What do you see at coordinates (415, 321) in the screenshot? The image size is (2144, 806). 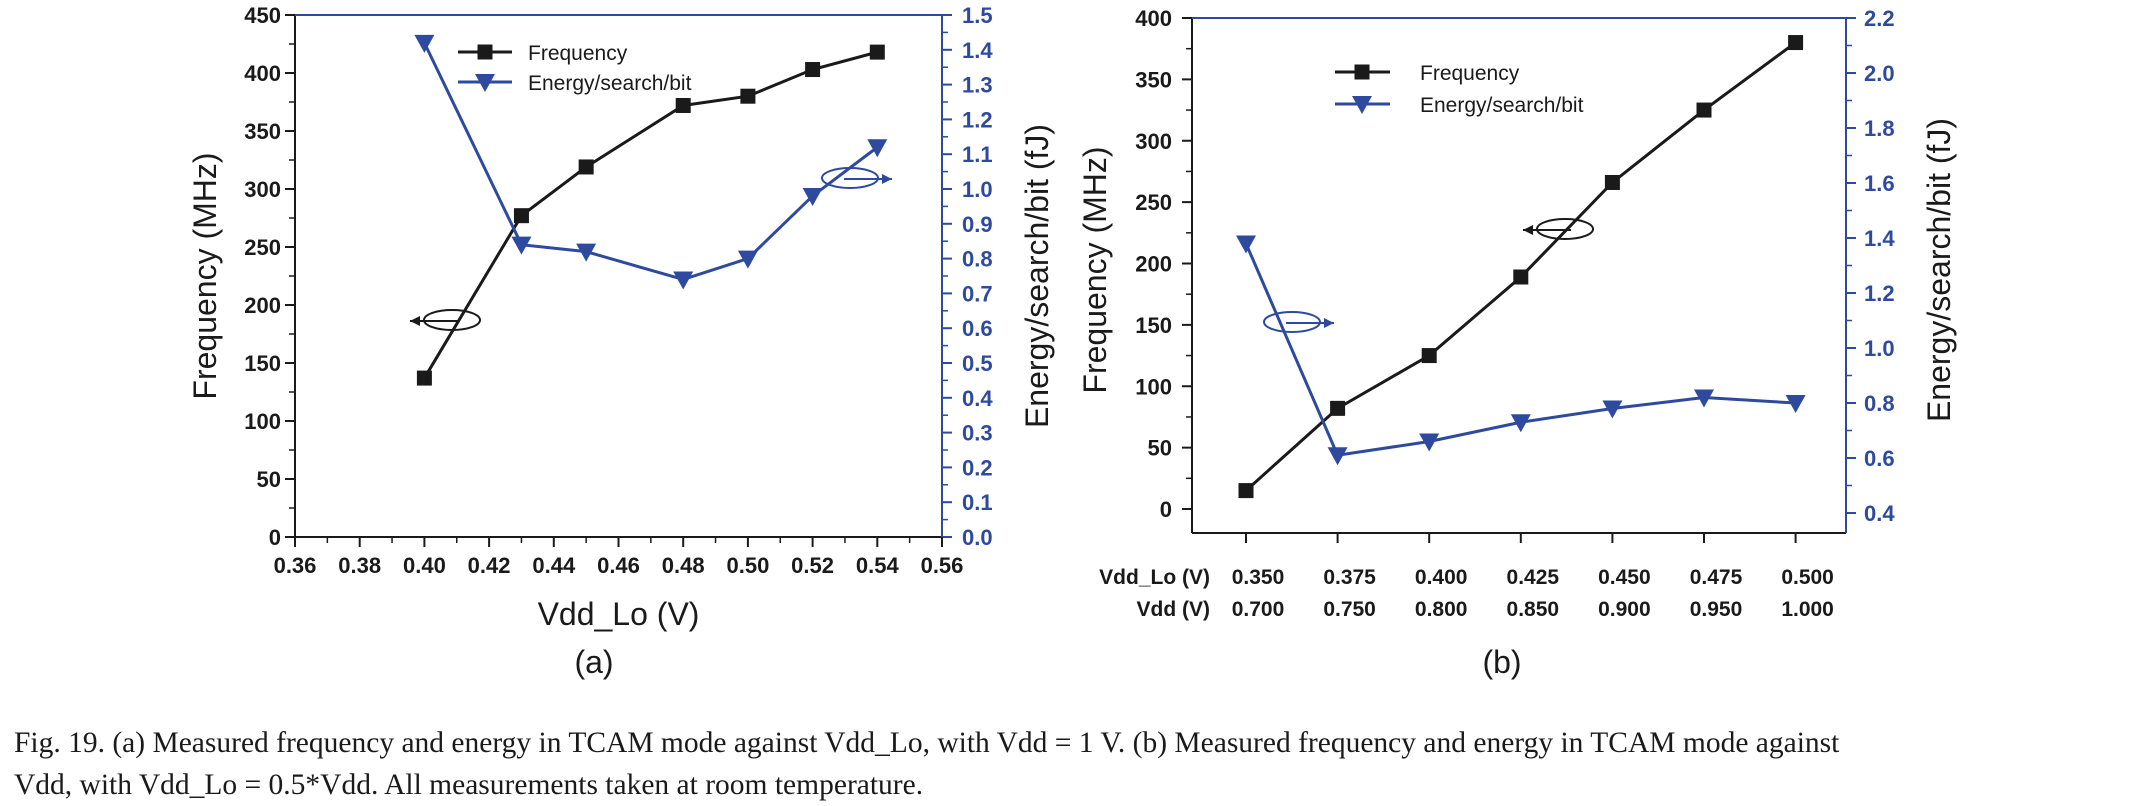 I see `a-frequency-axis-arrow-head` at bounding box center [415, 321].